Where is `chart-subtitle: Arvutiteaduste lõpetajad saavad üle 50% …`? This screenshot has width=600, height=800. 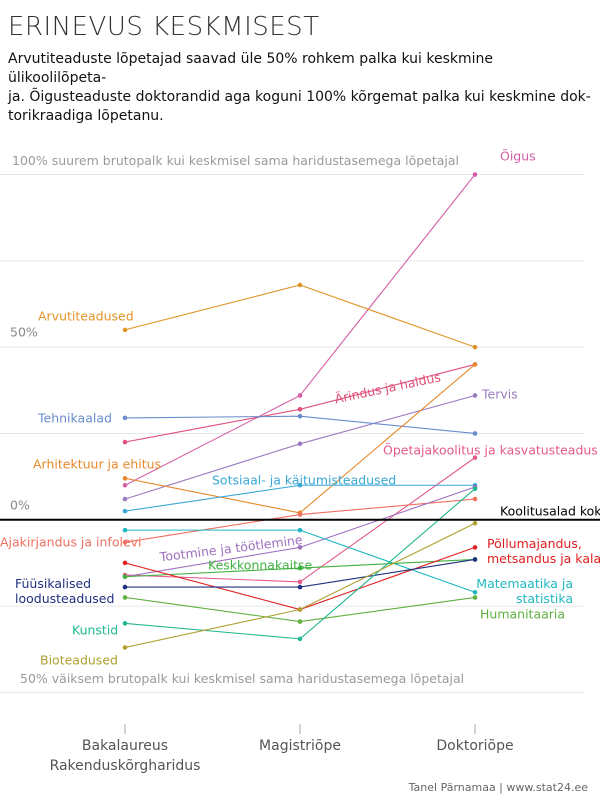
chart-subtitle: Arvutiteaduste lõpetajad saavad üle 50% … is located at coordinates (299, 87).